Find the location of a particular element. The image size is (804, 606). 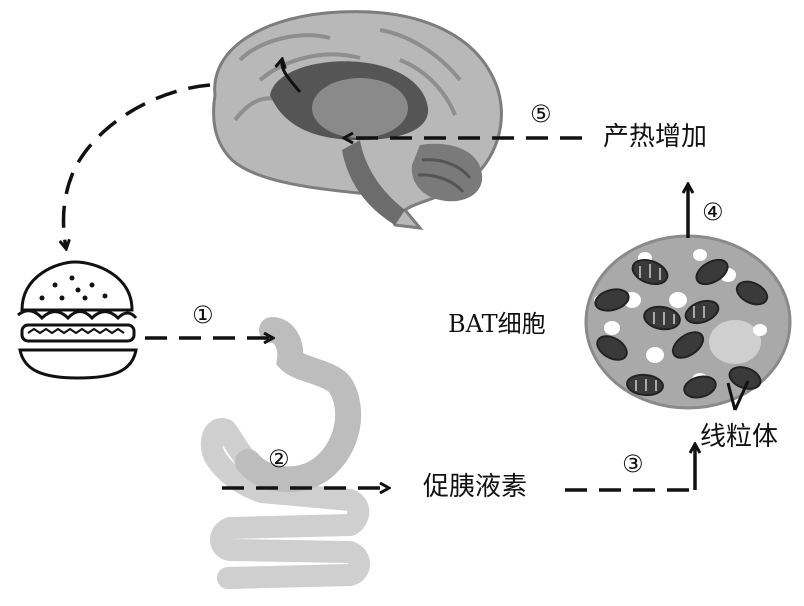

step-3-label: ③ is located at coordinates (633, 464).